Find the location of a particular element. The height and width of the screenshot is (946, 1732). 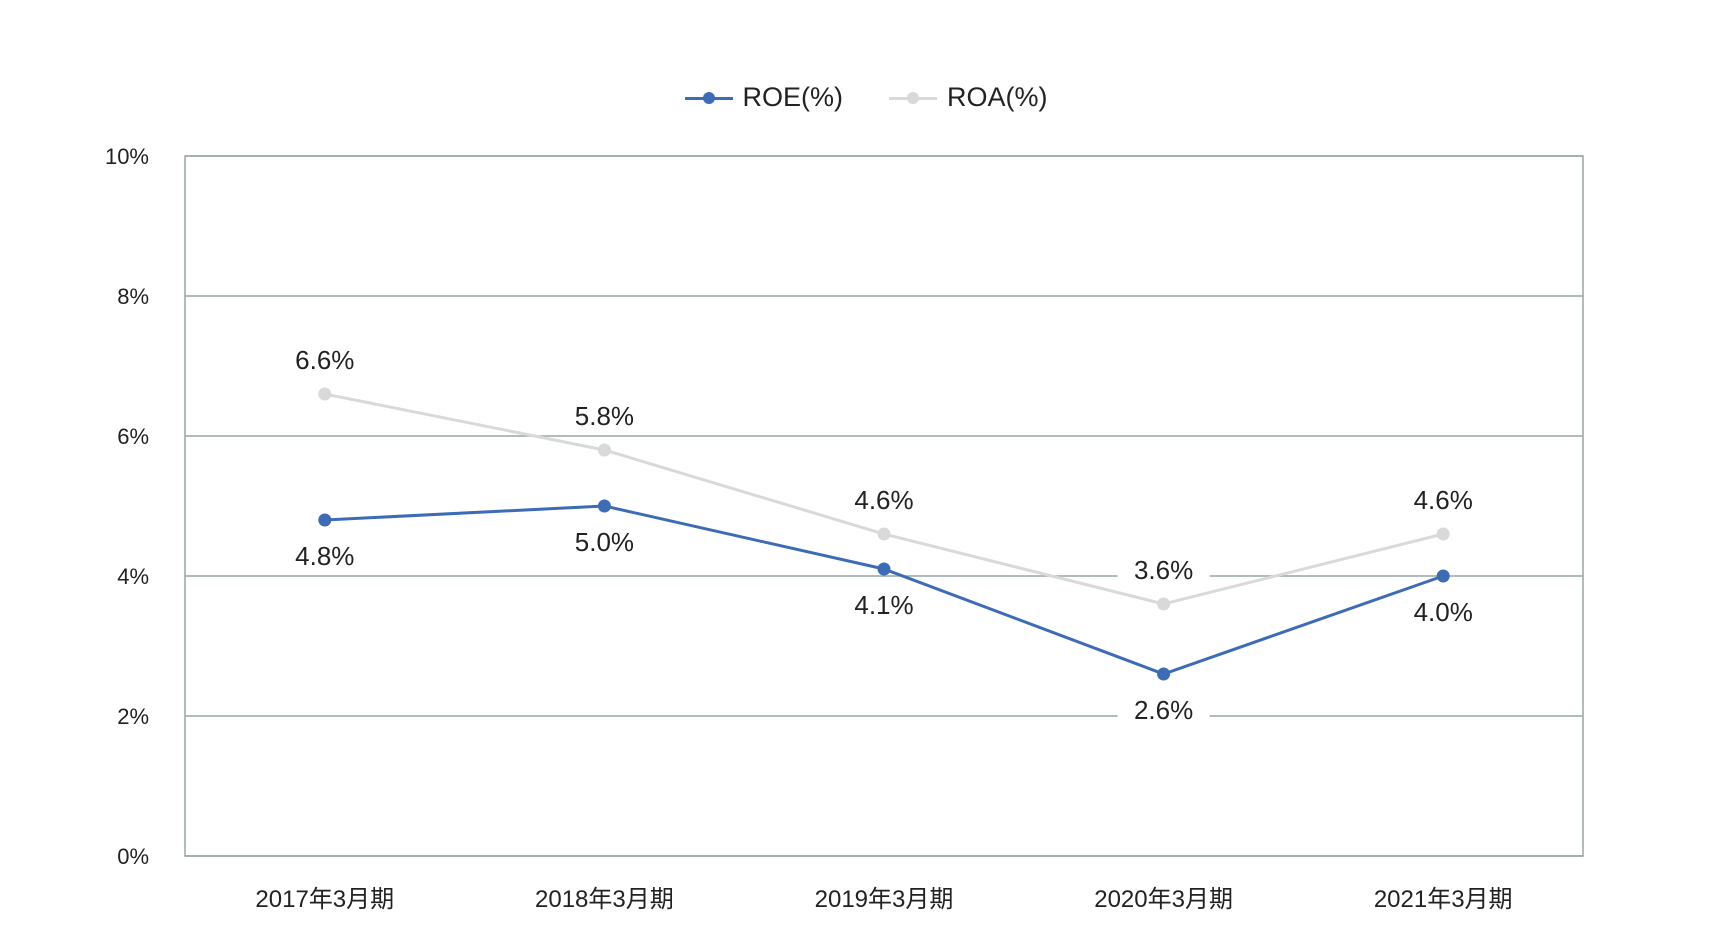

data-label-roe: 5.0% is located at coordinates (604, 542).